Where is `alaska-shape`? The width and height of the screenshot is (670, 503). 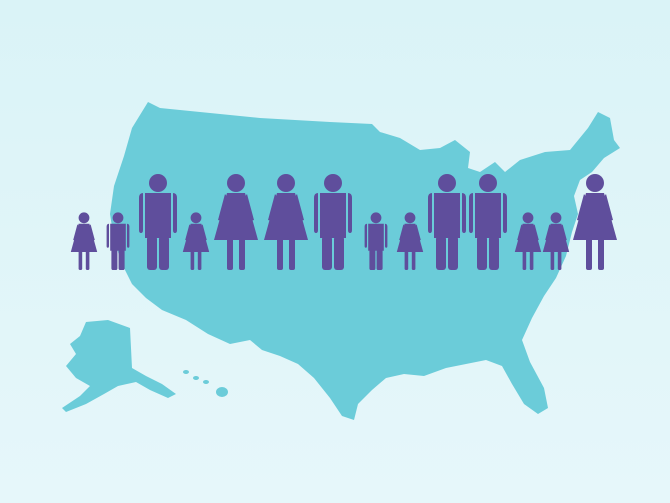
alaska-shape is located at coordinates (119, 366).